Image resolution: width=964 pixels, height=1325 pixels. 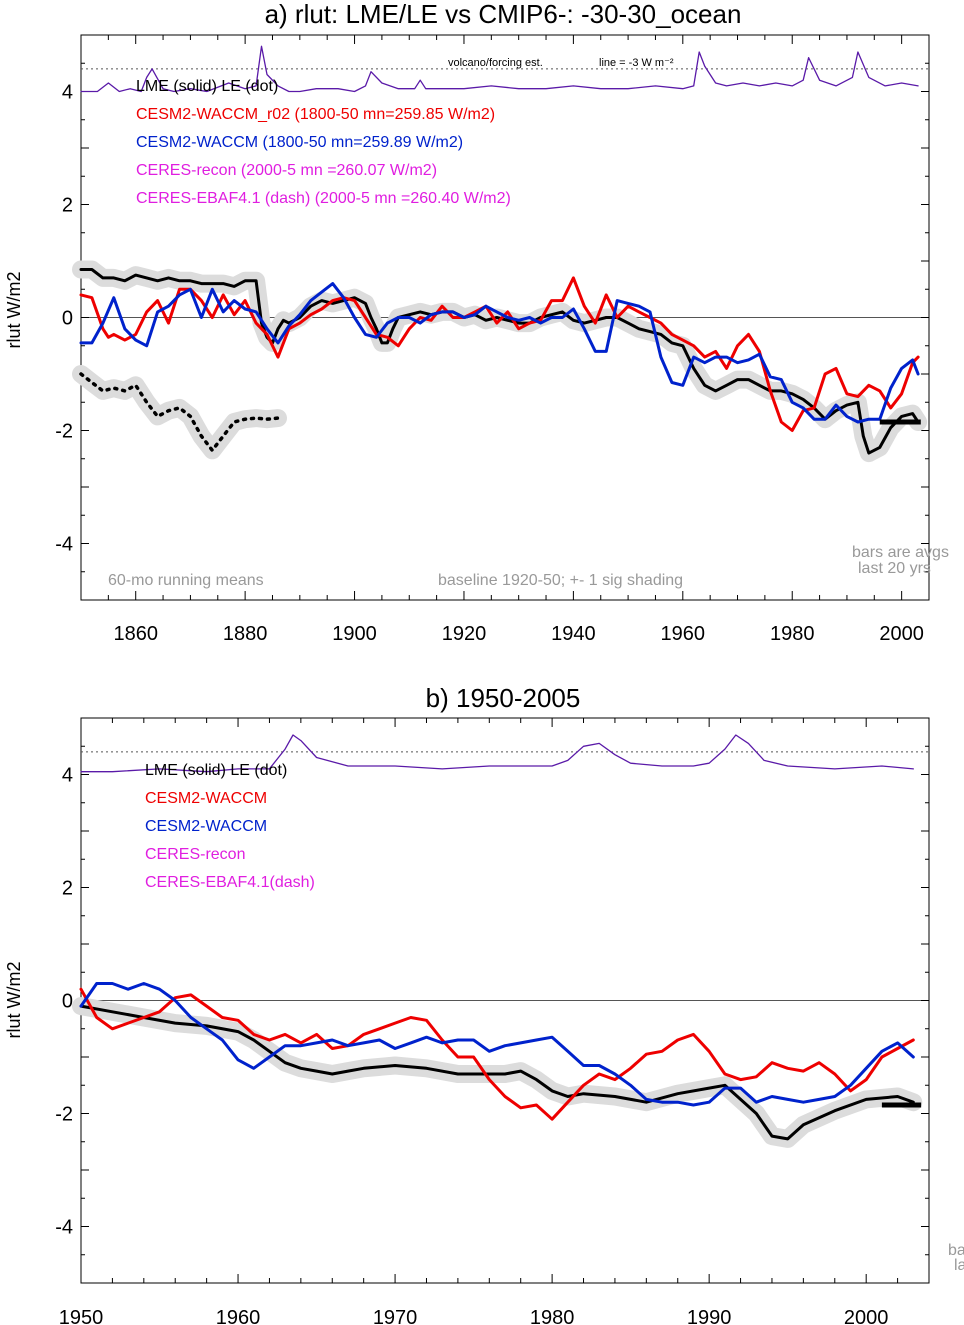 What do you see at coordinates (286, 170) in the screenshot?
I see `legend-a-ceres-recon: CERES-recon (2000-5 mn =260.07 W/m2)` at bounding box center [286, 170].